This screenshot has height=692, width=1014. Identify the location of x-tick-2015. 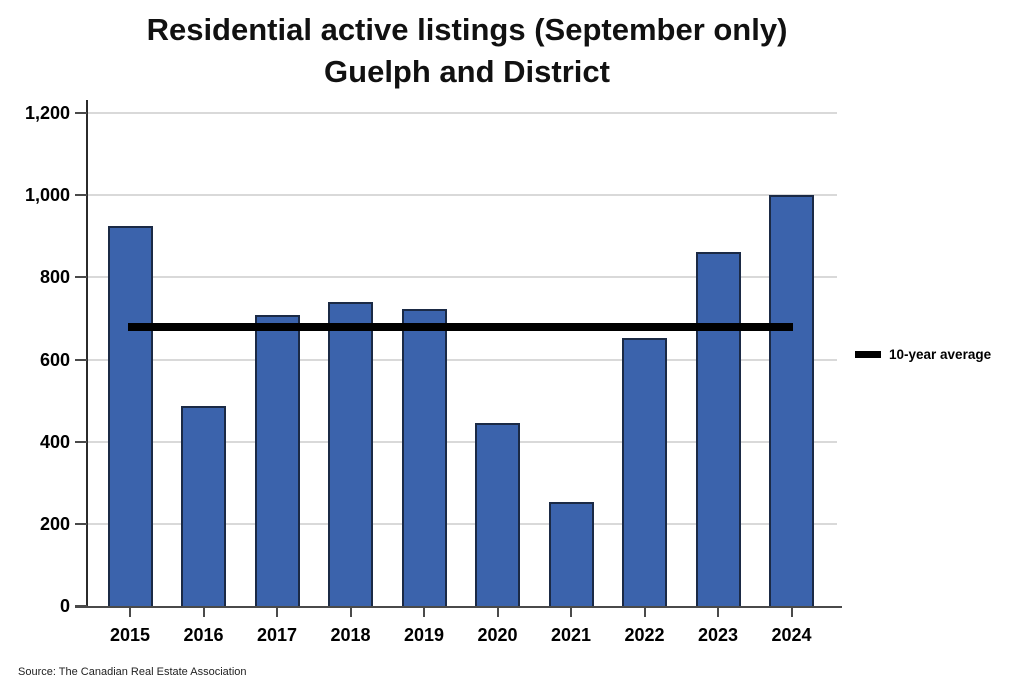
(130, 612).